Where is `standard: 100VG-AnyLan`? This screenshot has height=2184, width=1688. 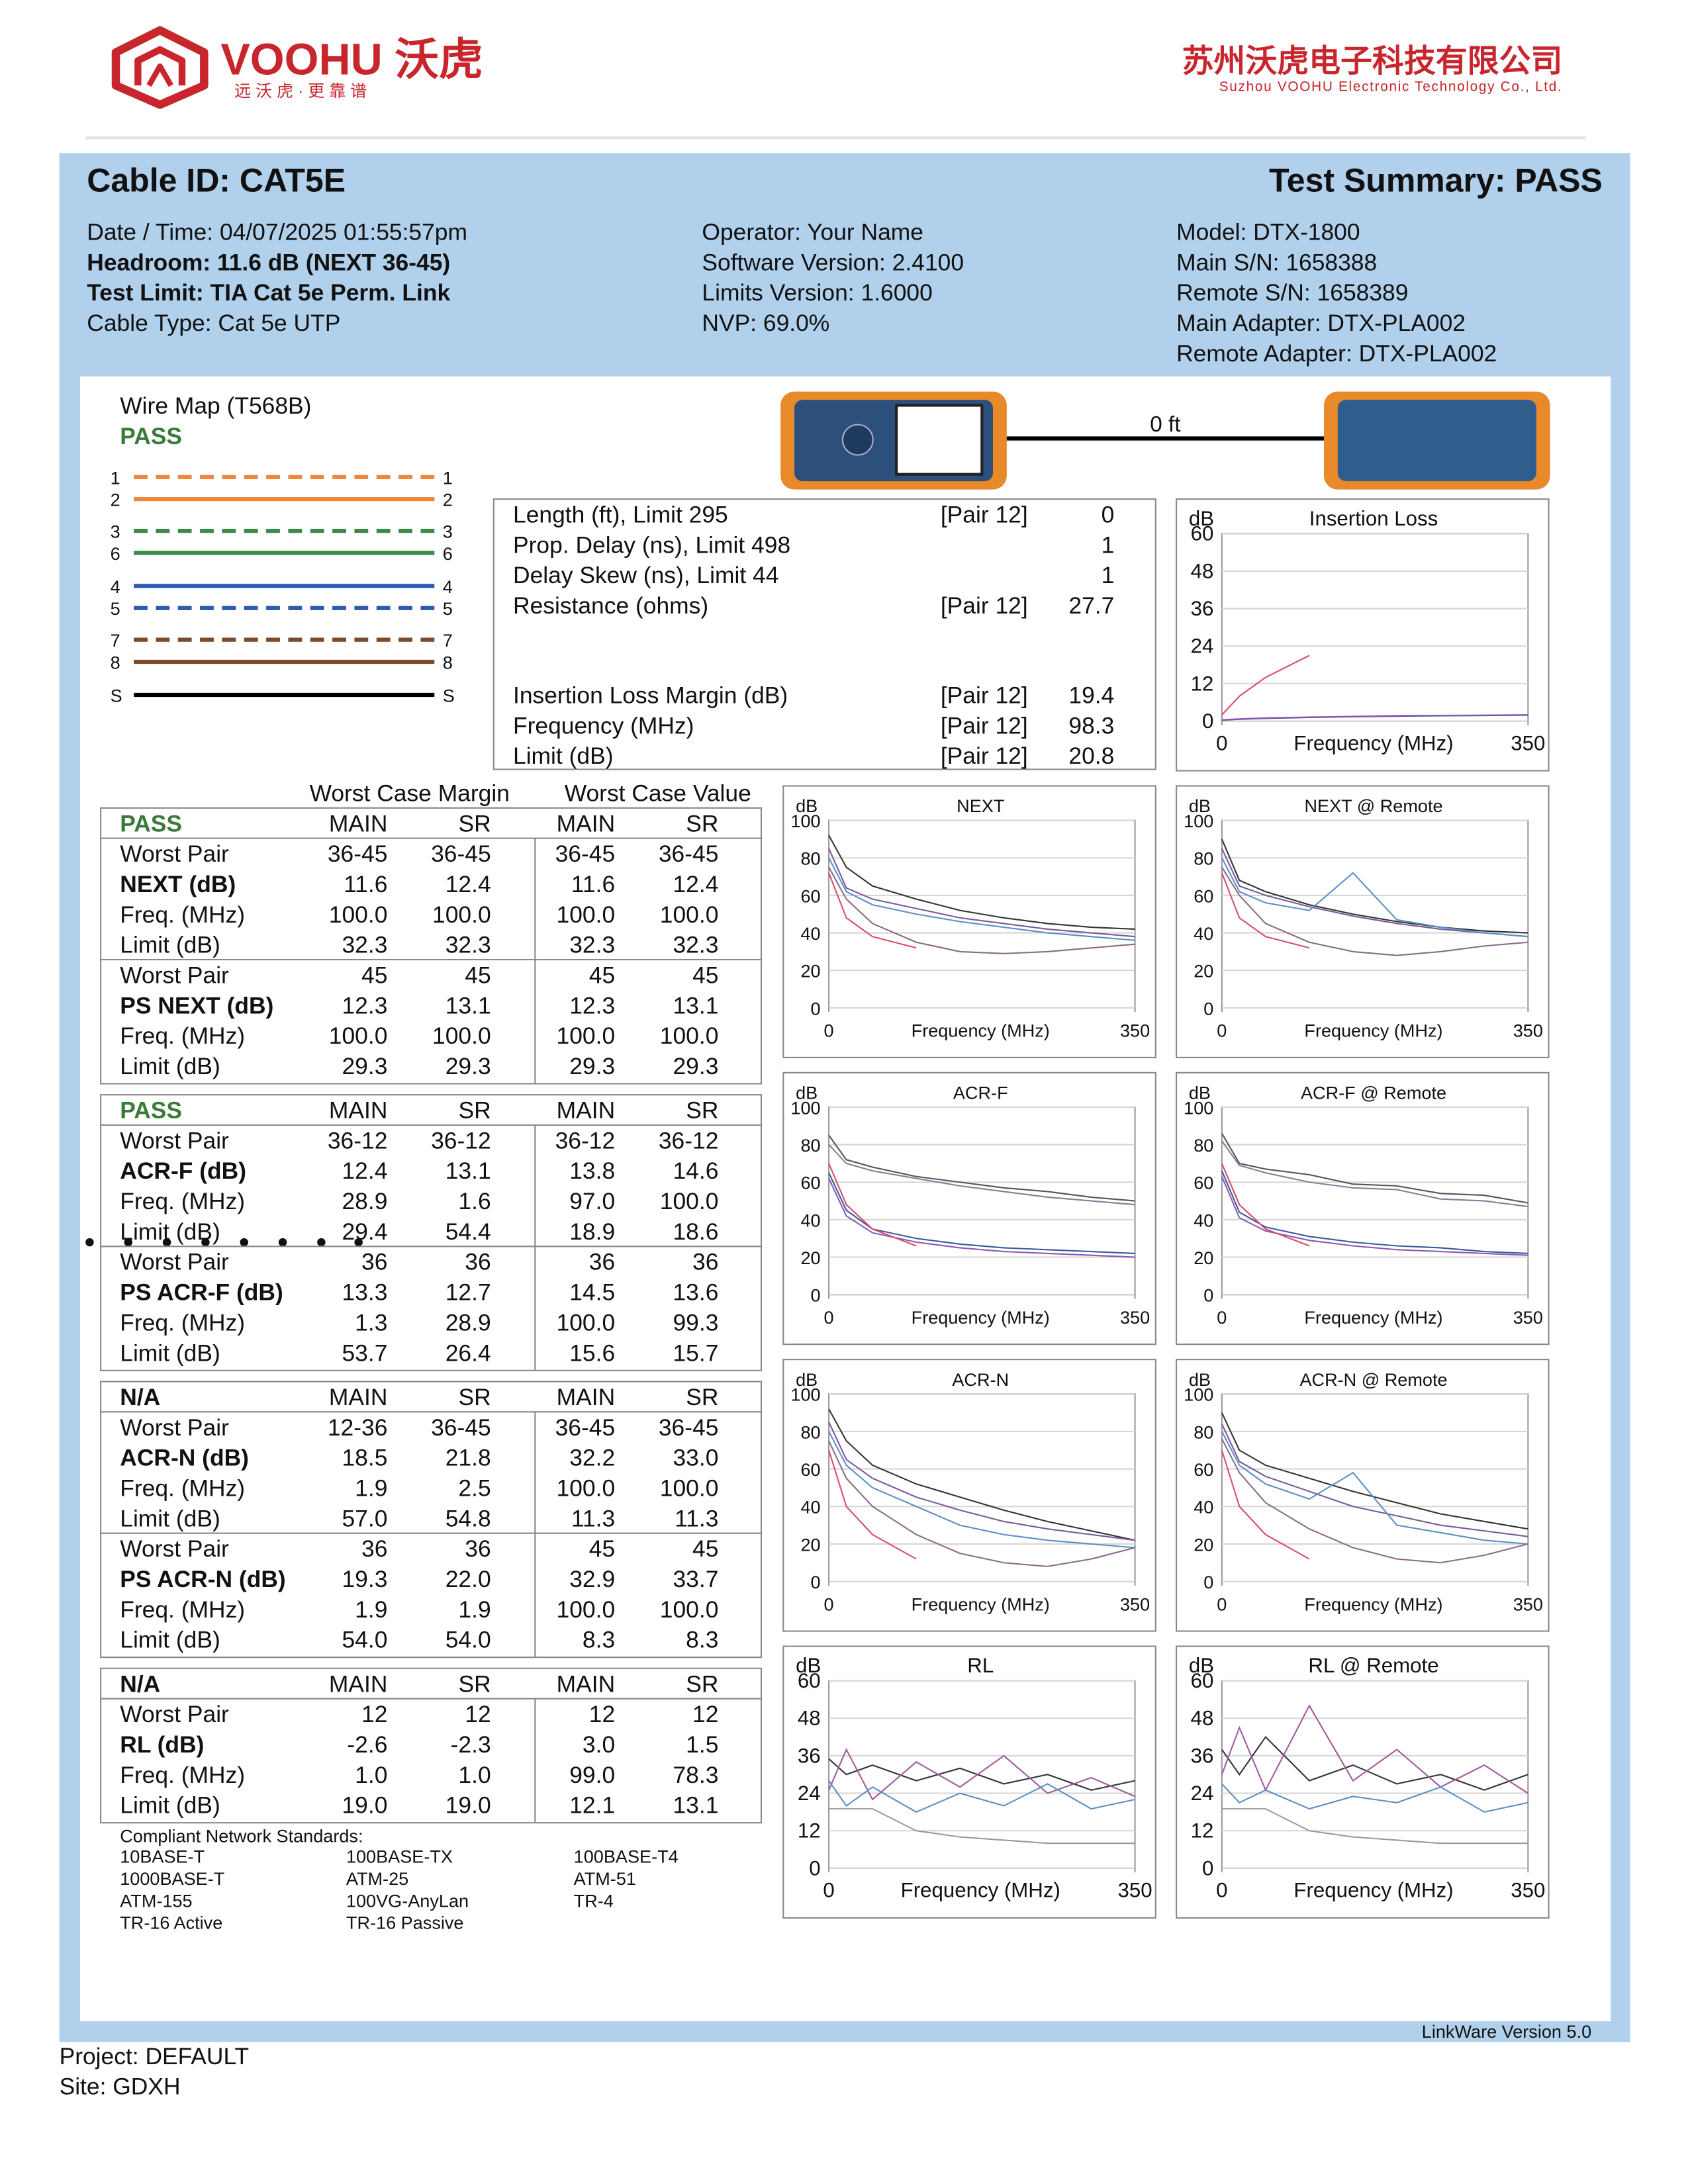
standard: 100VG-AnyLan is located at coordinates (407, 1900).